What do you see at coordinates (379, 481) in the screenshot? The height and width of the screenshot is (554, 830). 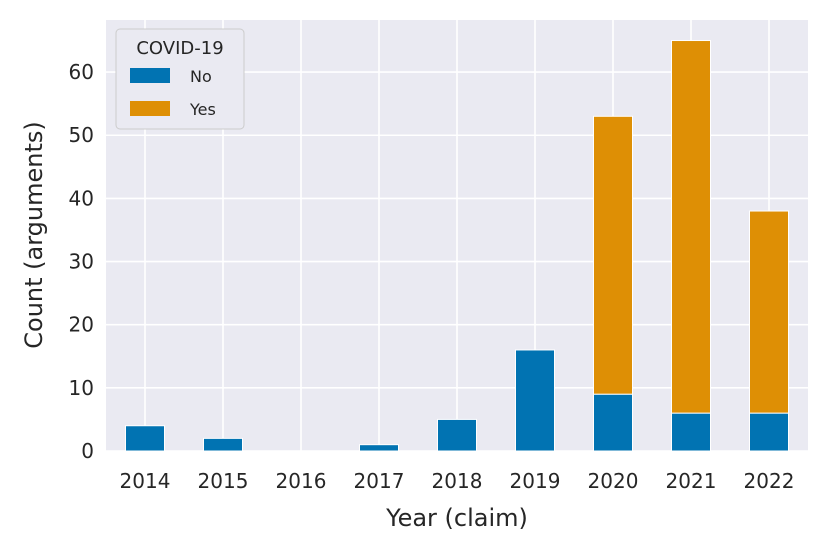 I see `x-tick-label: 2017` at bounding box center [379, 481].